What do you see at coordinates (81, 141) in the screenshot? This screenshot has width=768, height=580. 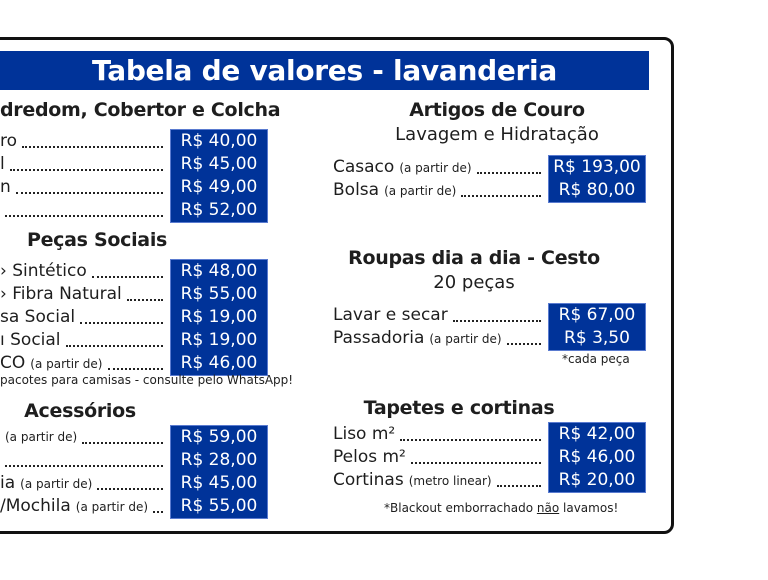 I see `price-row: ro` at bounding box center [81, 141].